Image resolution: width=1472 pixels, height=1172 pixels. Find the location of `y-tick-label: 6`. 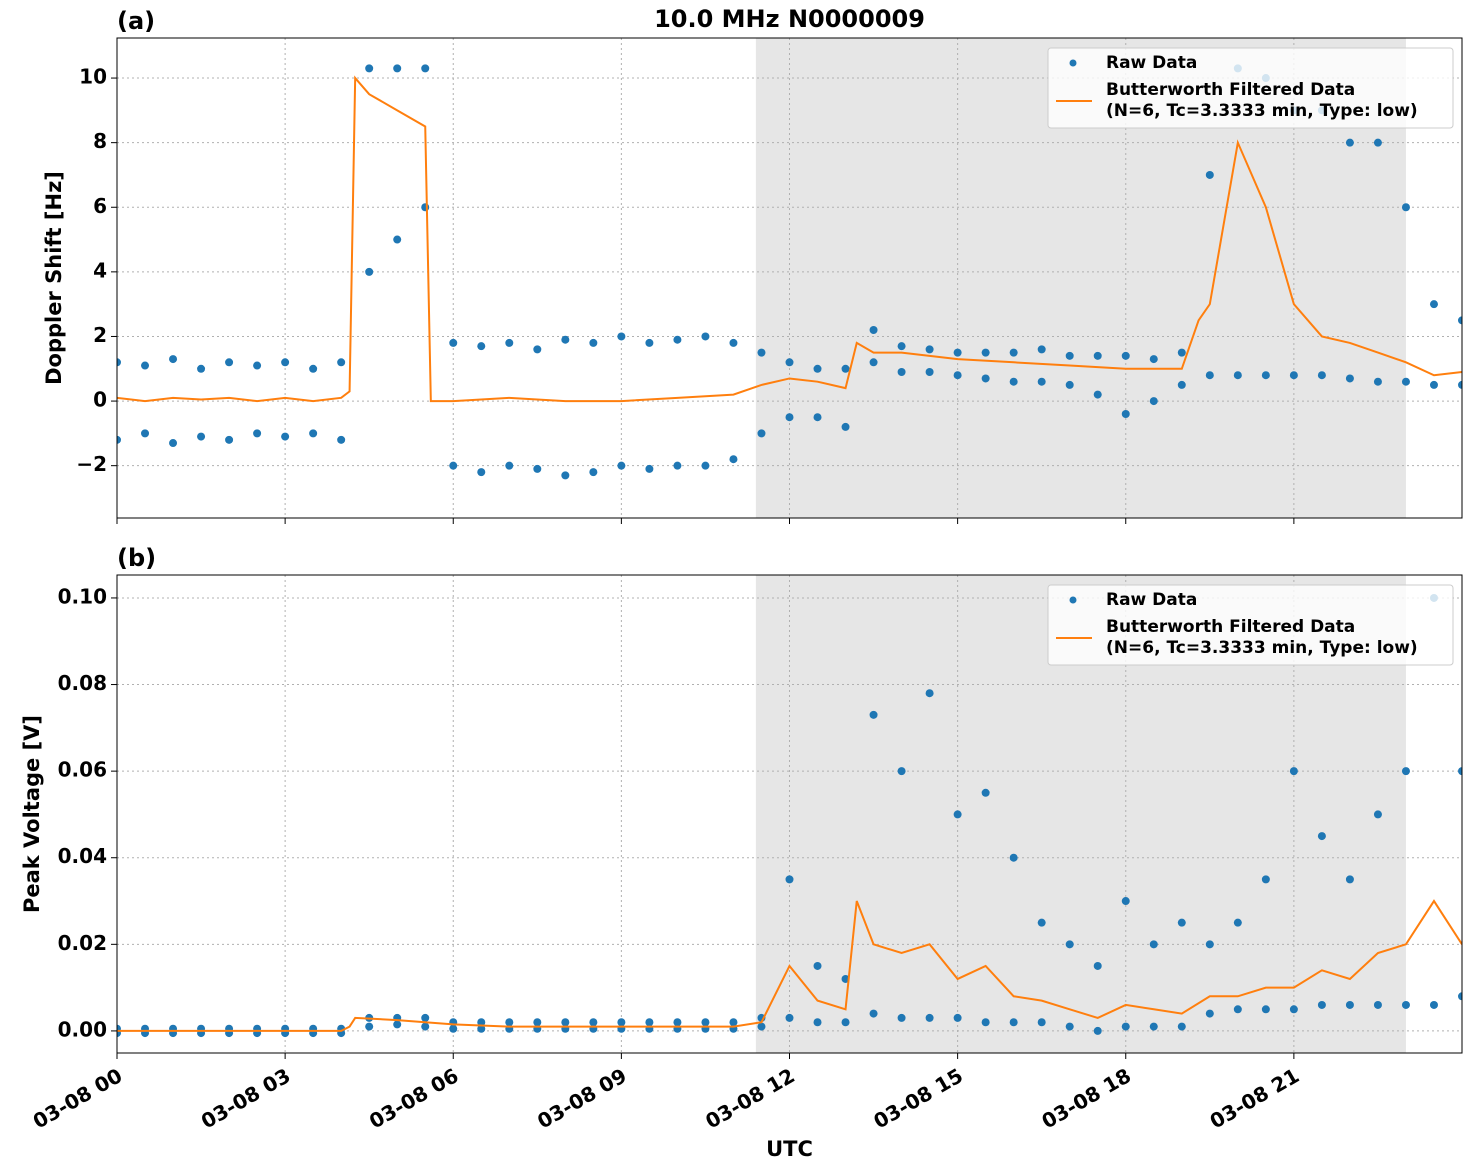

y-tick-label: 6 is located at coordinates (100, 206).